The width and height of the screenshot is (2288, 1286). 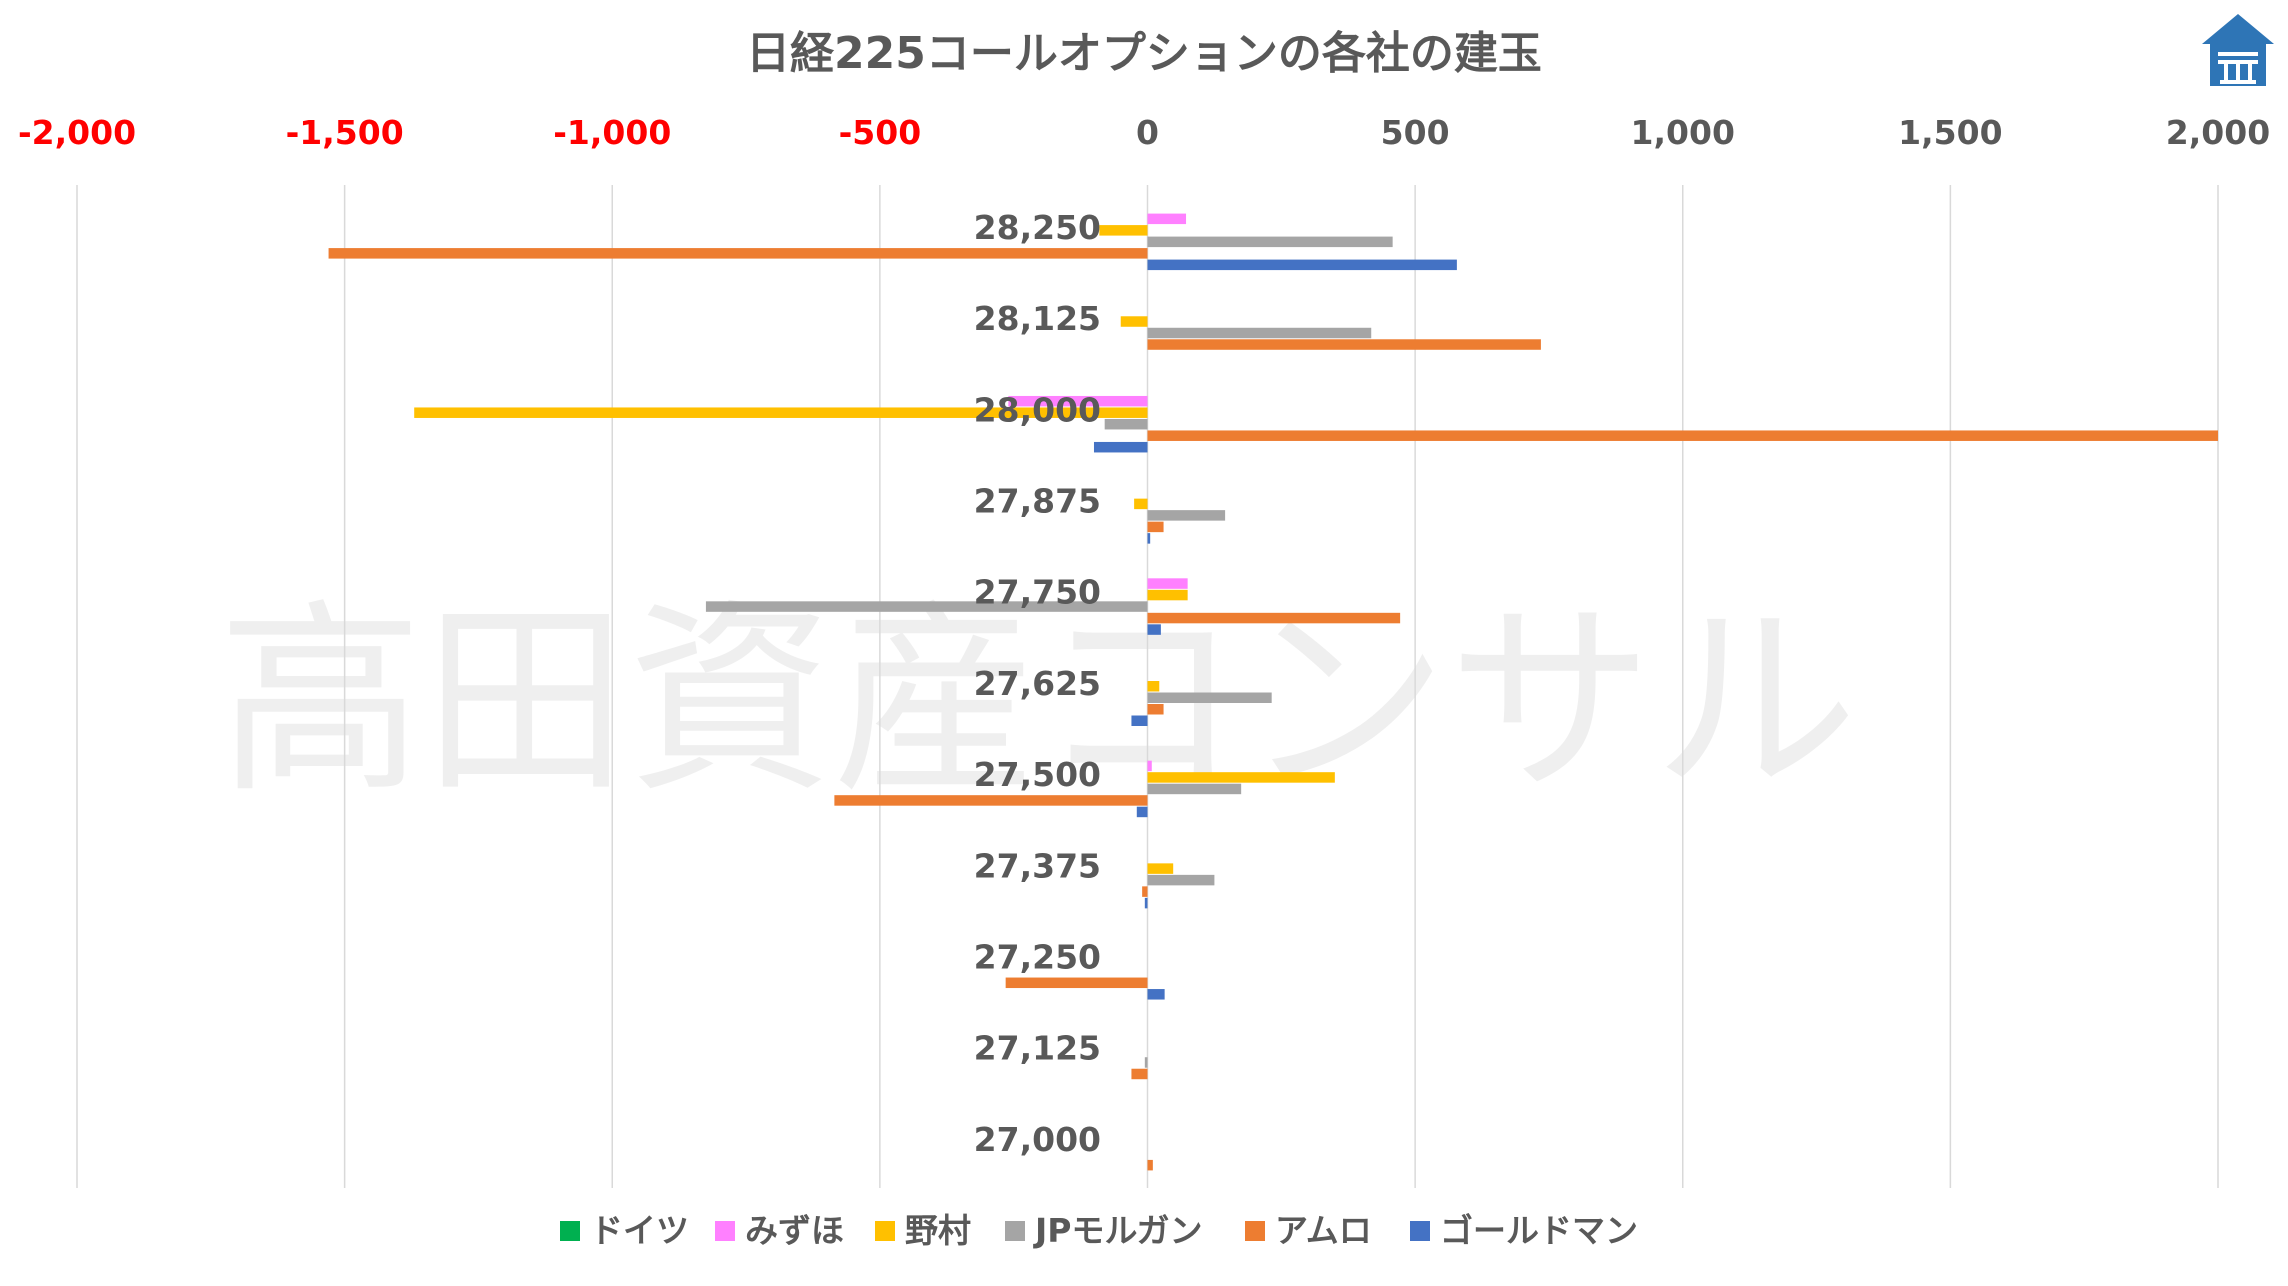 What do you see at coordinates (1155, 527) in the screenshot?
I see `bar-アムロ-27,875` at bounding box center [1155, 527].